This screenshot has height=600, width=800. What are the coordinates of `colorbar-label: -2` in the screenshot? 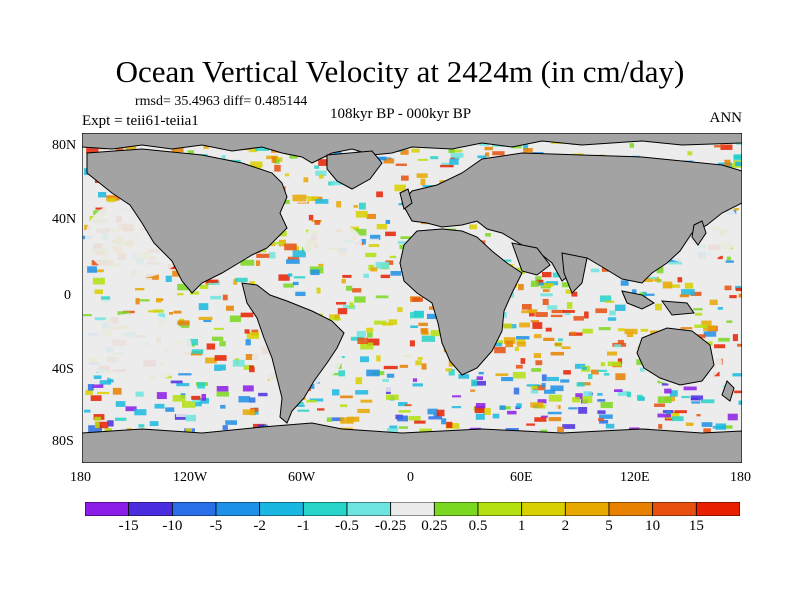 It's located at (259, 526).